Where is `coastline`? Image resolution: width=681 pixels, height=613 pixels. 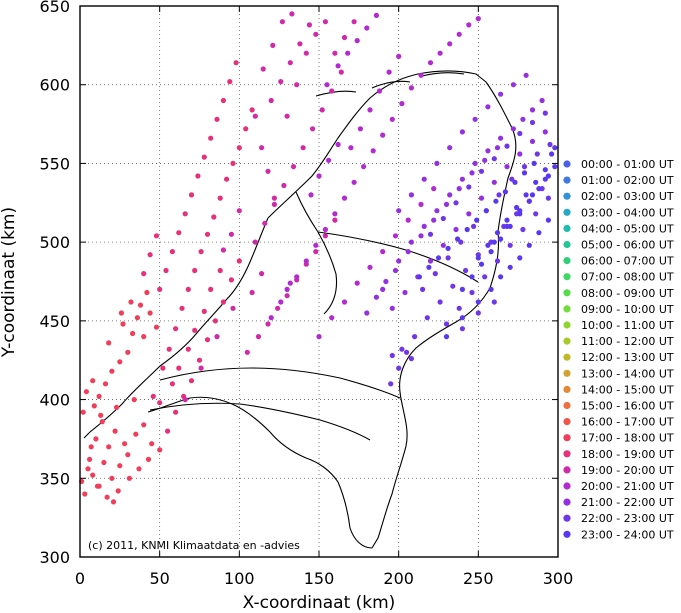 coastline is located at coordinates (176, 328).